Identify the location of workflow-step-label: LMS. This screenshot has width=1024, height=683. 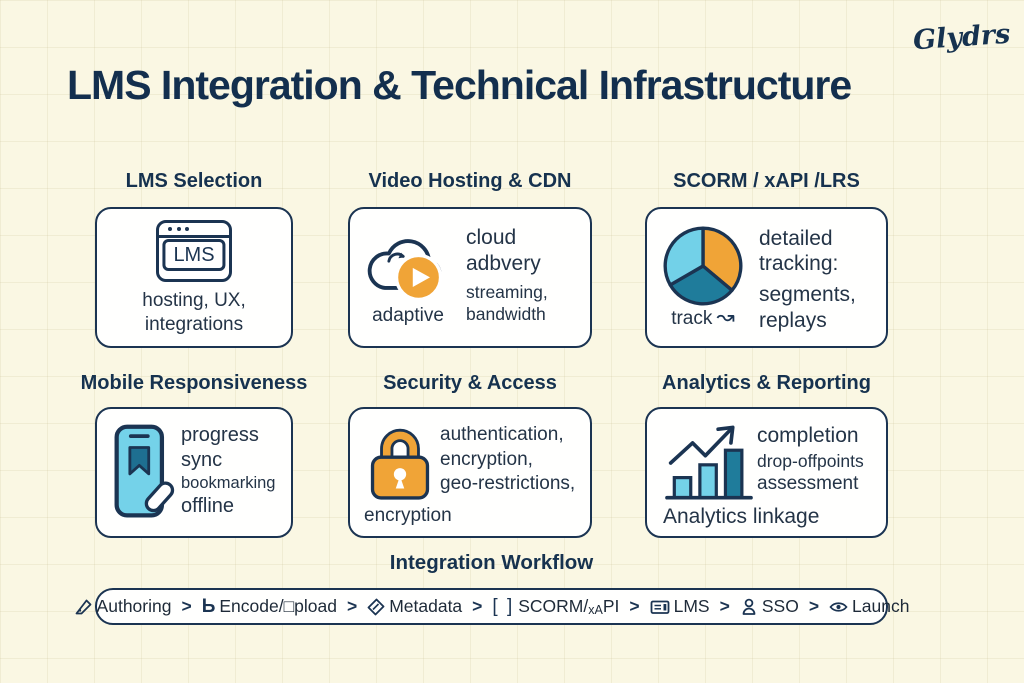
(691, 606).